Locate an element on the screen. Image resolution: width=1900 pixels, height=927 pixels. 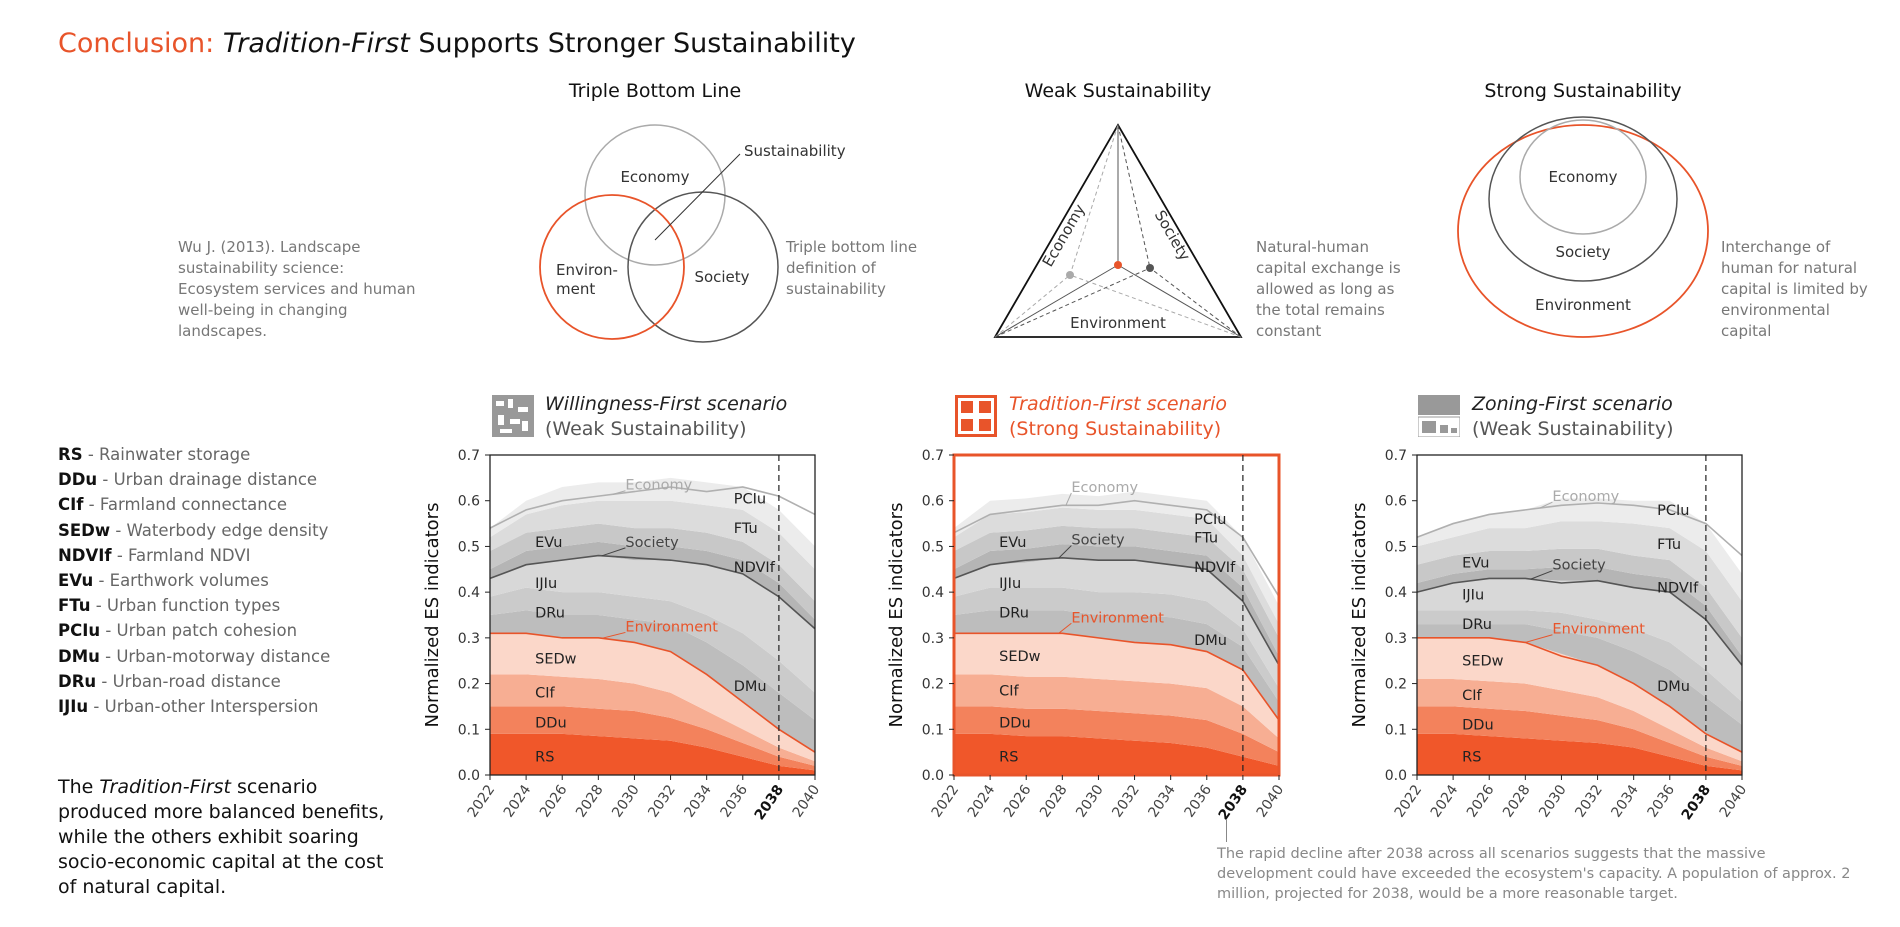
area-CIf is located at coordinates (1116, 713).